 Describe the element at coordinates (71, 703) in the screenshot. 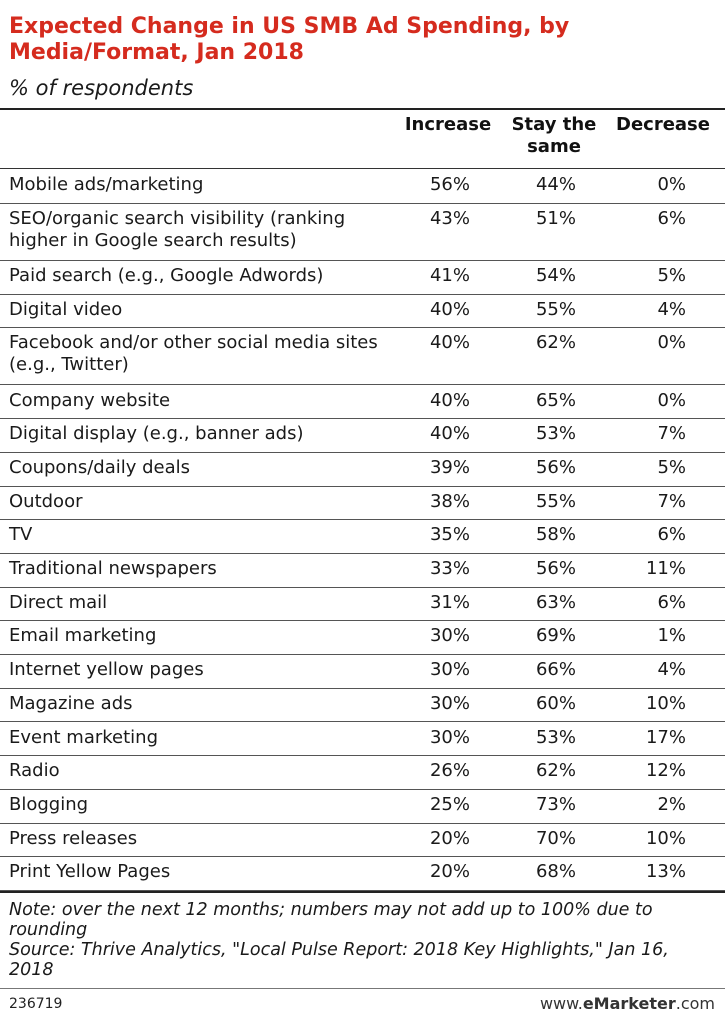

I see `row-label: Magazine ads` at that location.